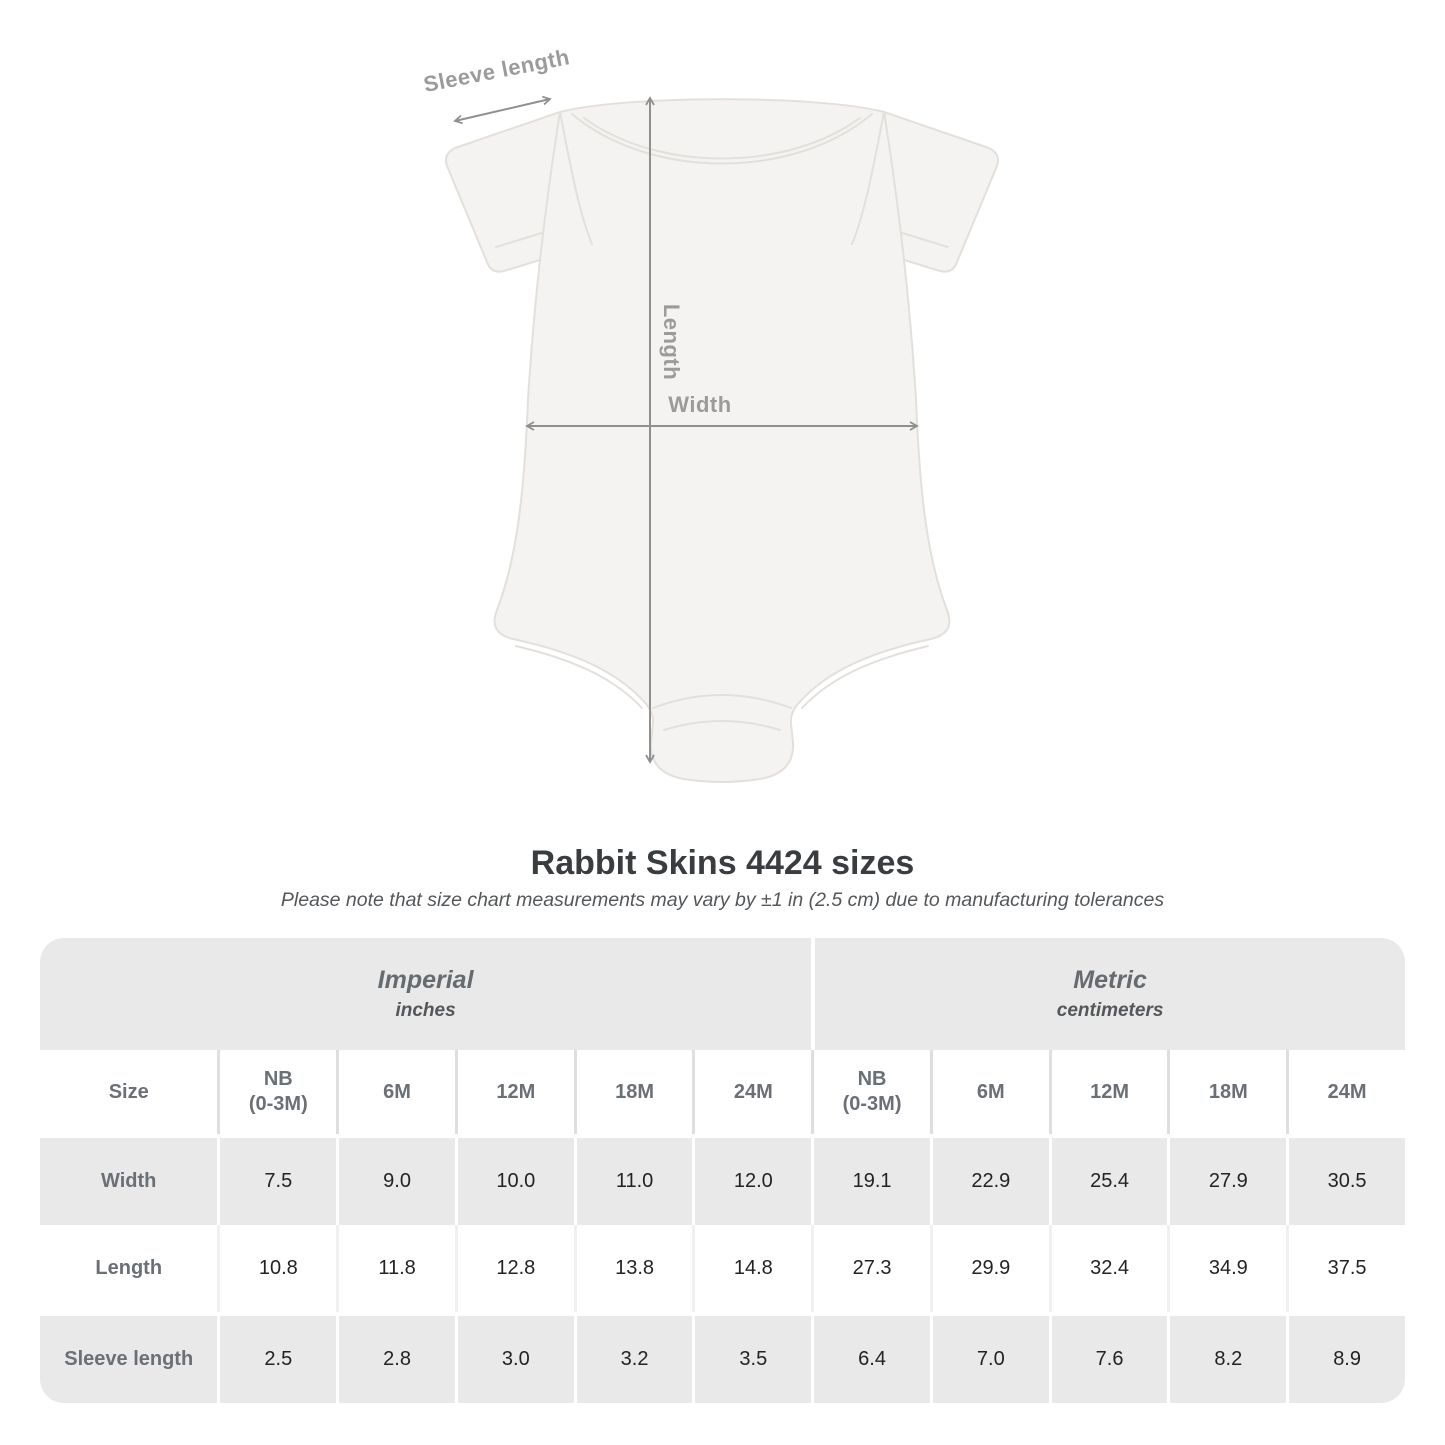 The image size is (1445, 1445). What do you see at coordinates (129, 1092) in the screenshot?
I see `column-header-size: Size` at bounding box center [129, 1092].